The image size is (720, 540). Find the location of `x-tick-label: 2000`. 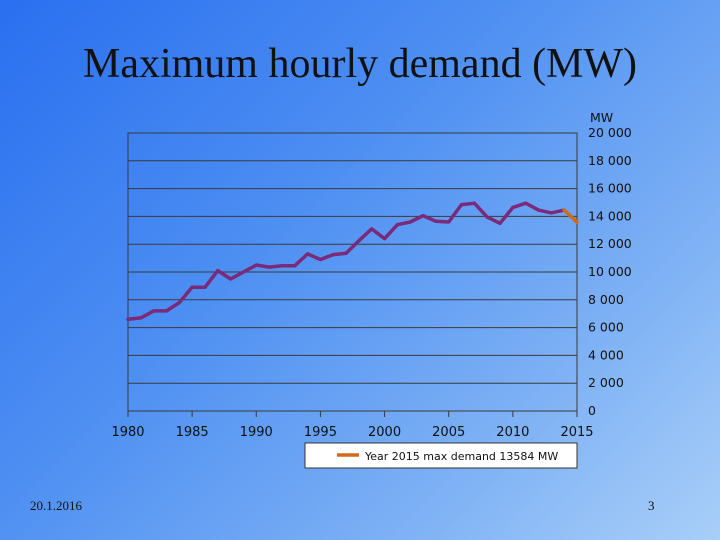

x-tick-label: 2000 is located at coordinates (384, 432).